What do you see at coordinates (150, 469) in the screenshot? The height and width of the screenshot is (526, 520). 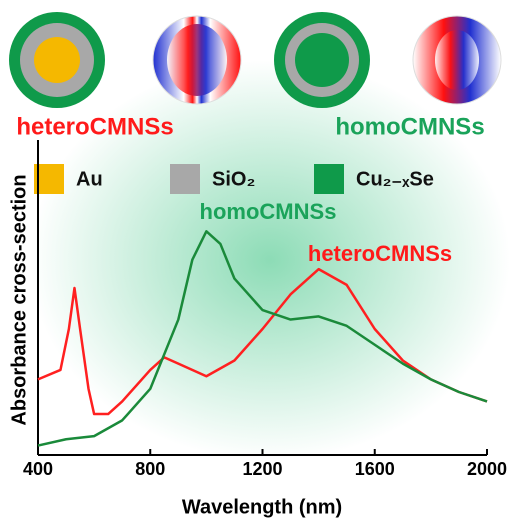 I see `x-tick-label: 800` at bounding box center [150, 469].